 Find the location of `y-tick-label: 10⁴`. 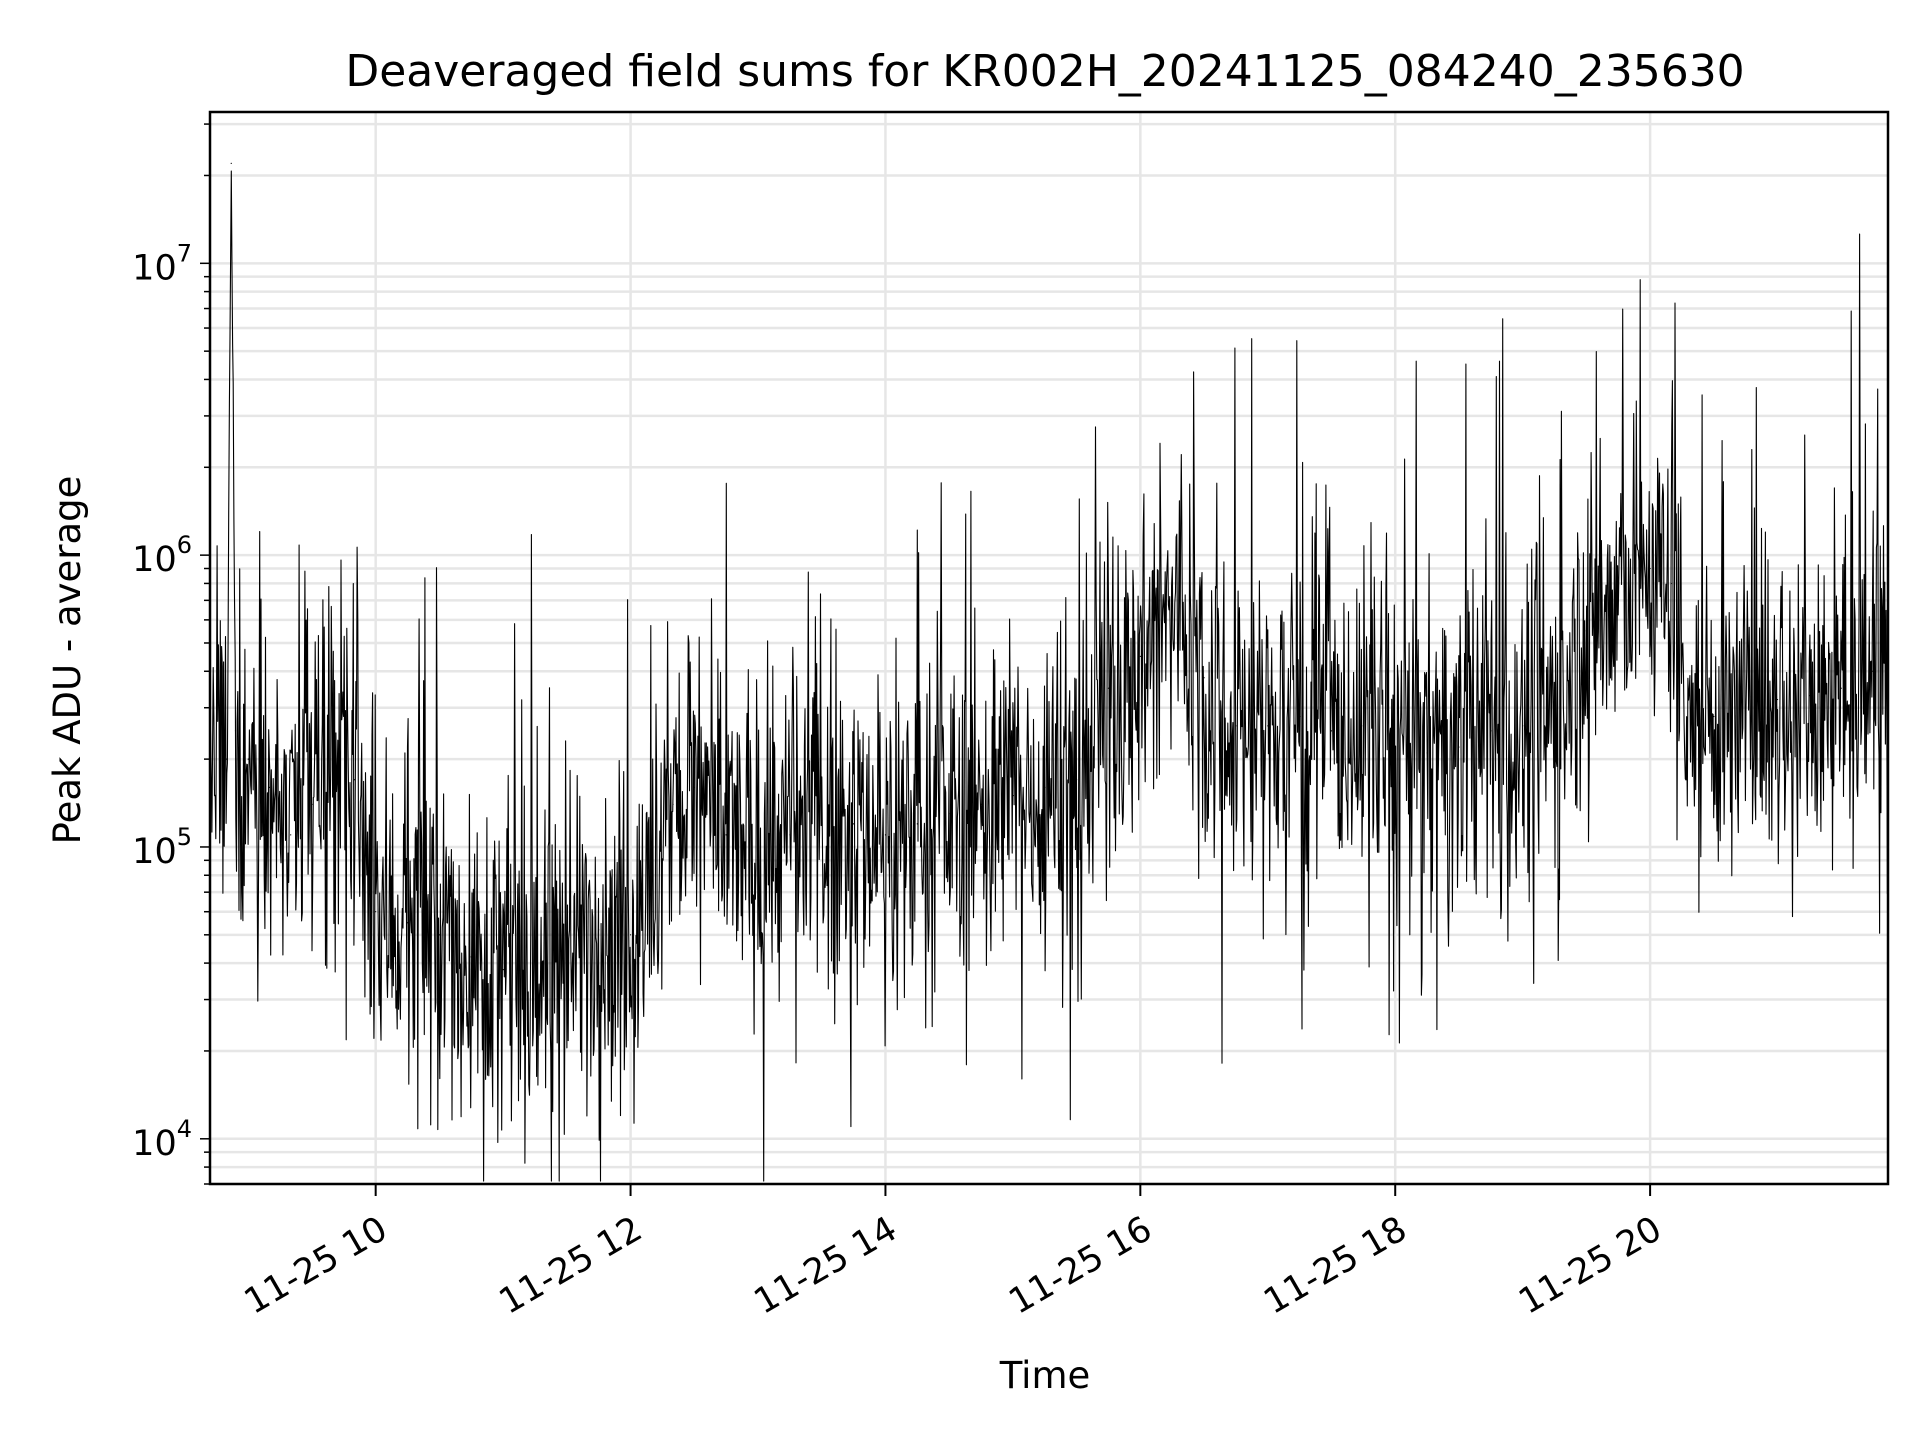

y-tick-label: 10⁴ is located at coordinates (162, 1139).